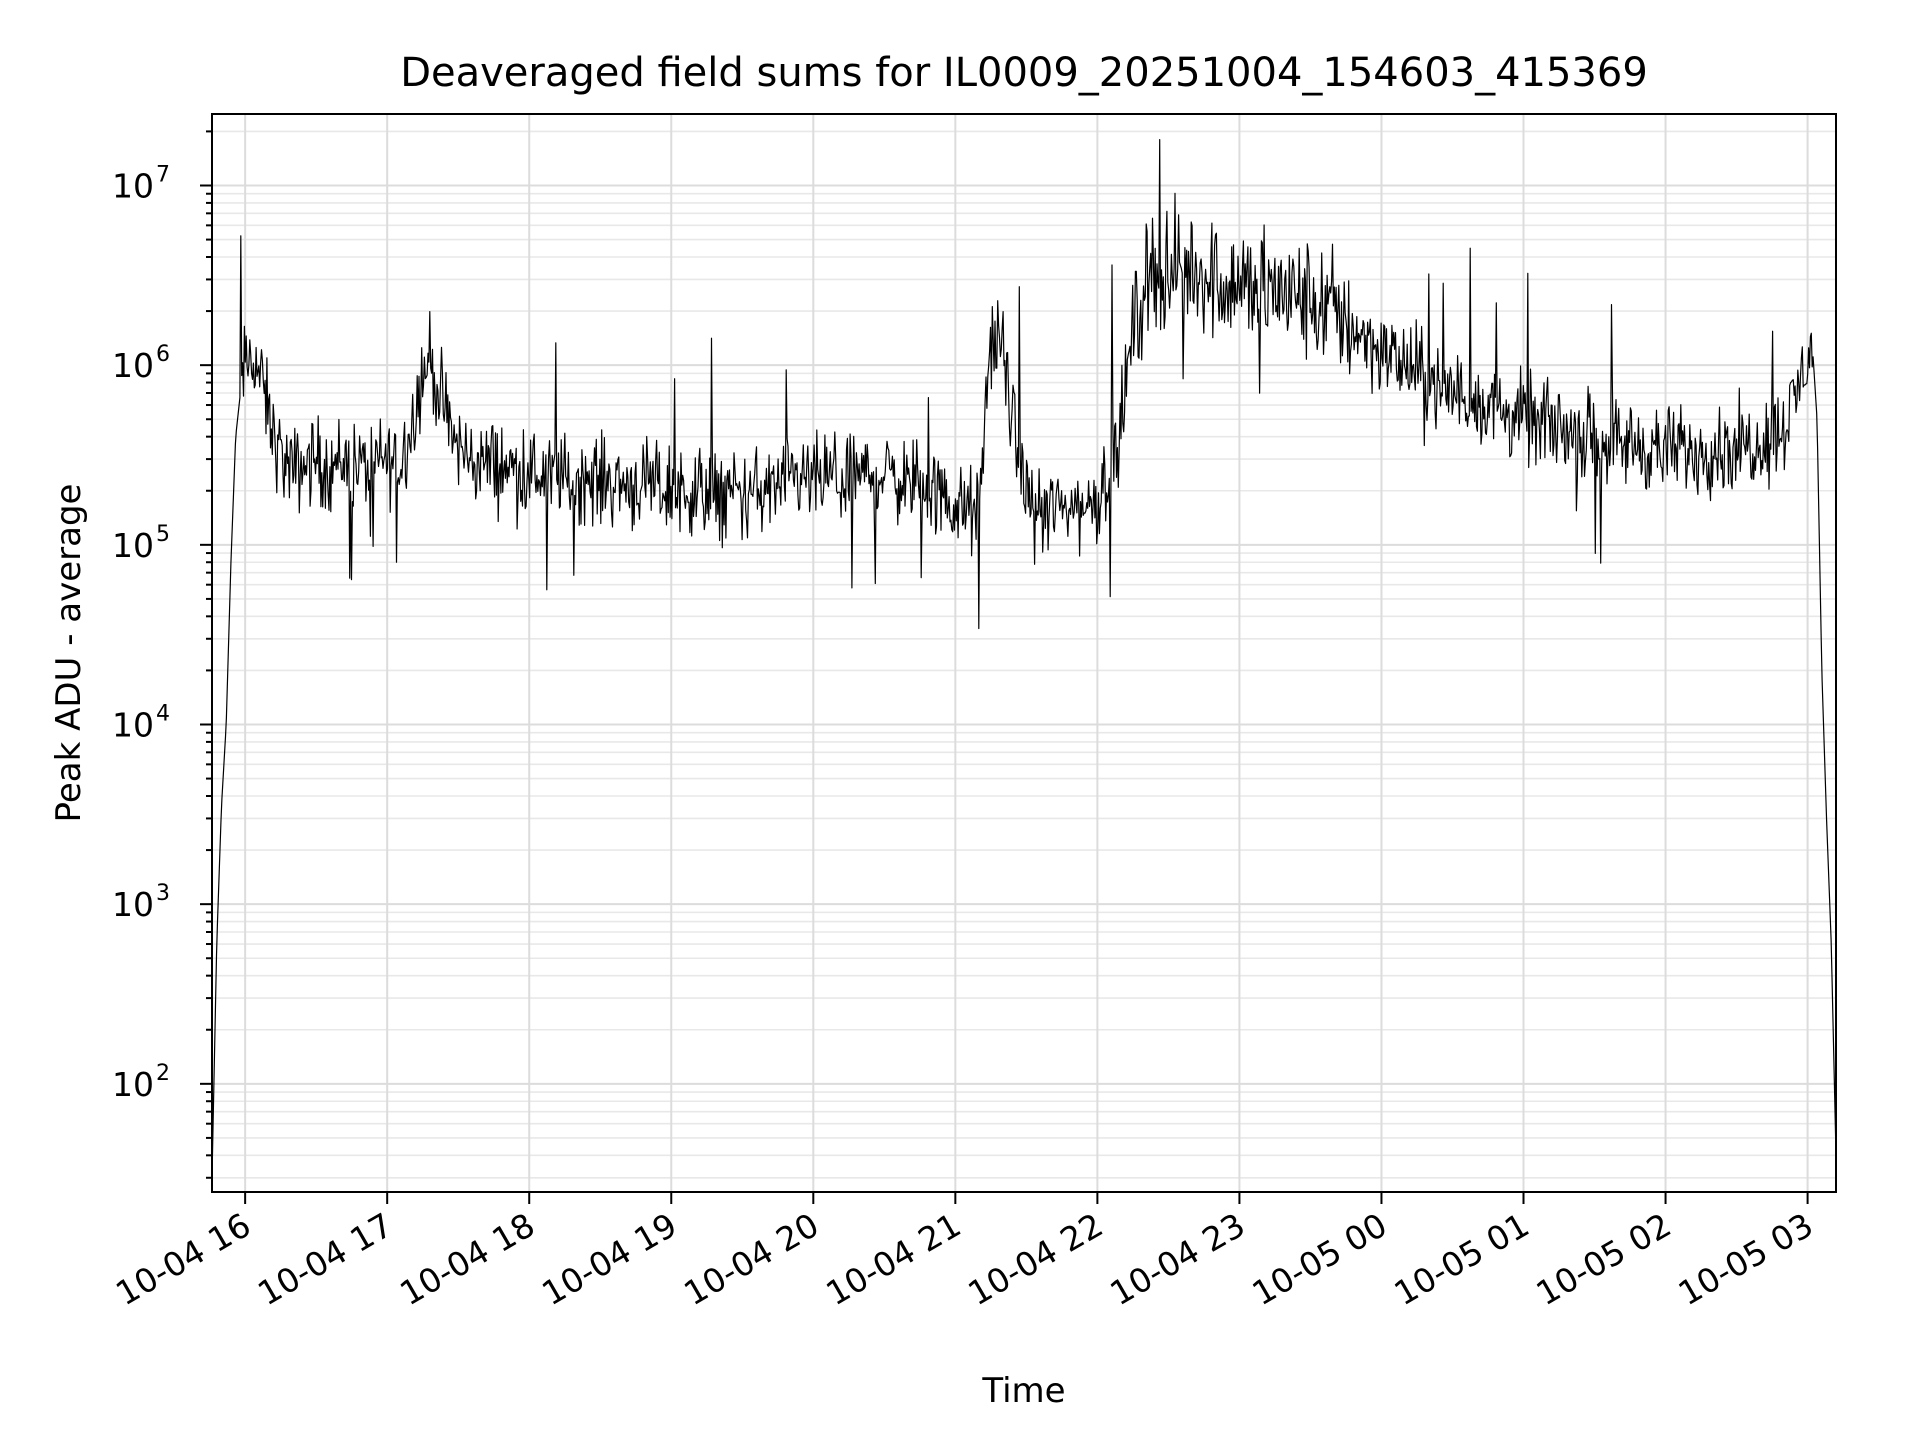 The image size is (1920, 1444). I want to click on y-tick-label-exponent: 5, so click(163, 534).